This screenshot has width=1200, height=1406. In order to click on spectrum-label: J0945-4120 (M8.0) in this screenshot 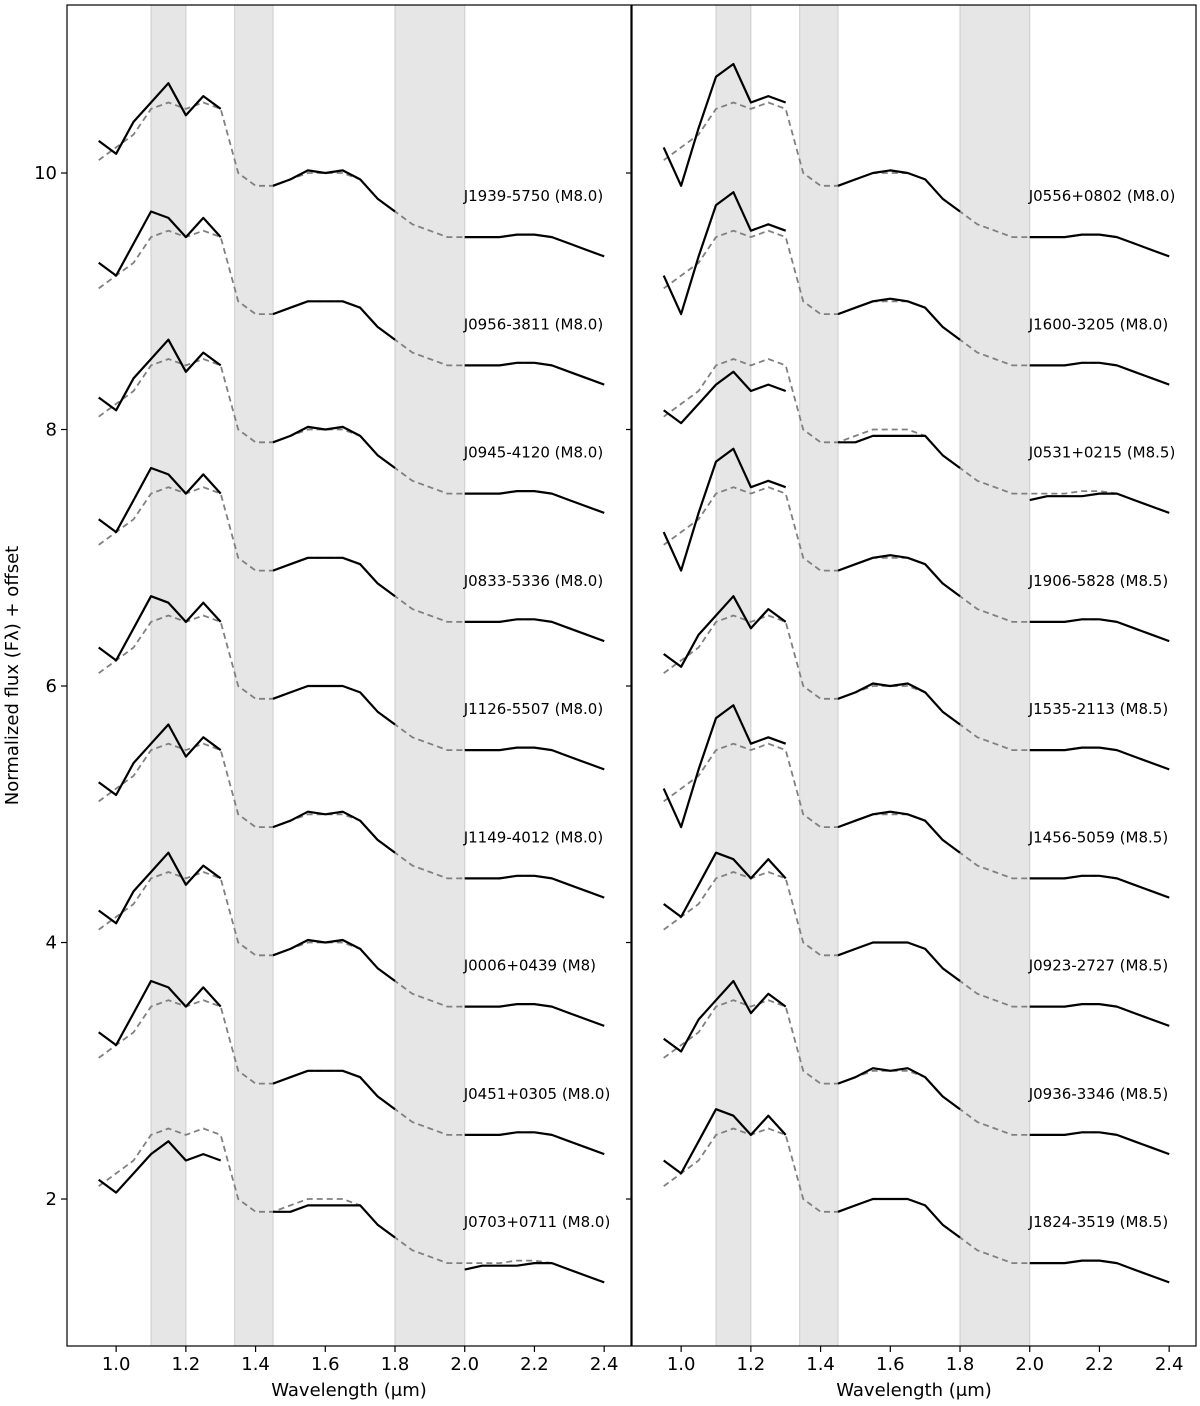, I will do `click(533, 453)`.